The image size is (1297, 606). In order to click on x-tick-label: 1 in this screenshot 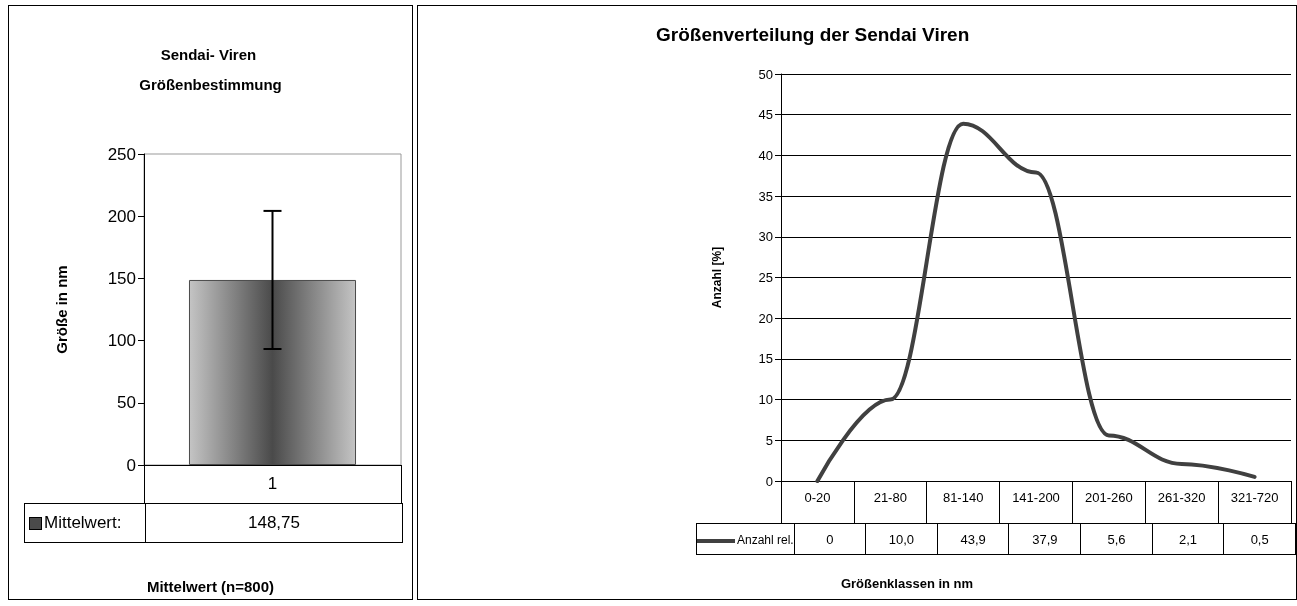, I will do `click(272, 483)`.